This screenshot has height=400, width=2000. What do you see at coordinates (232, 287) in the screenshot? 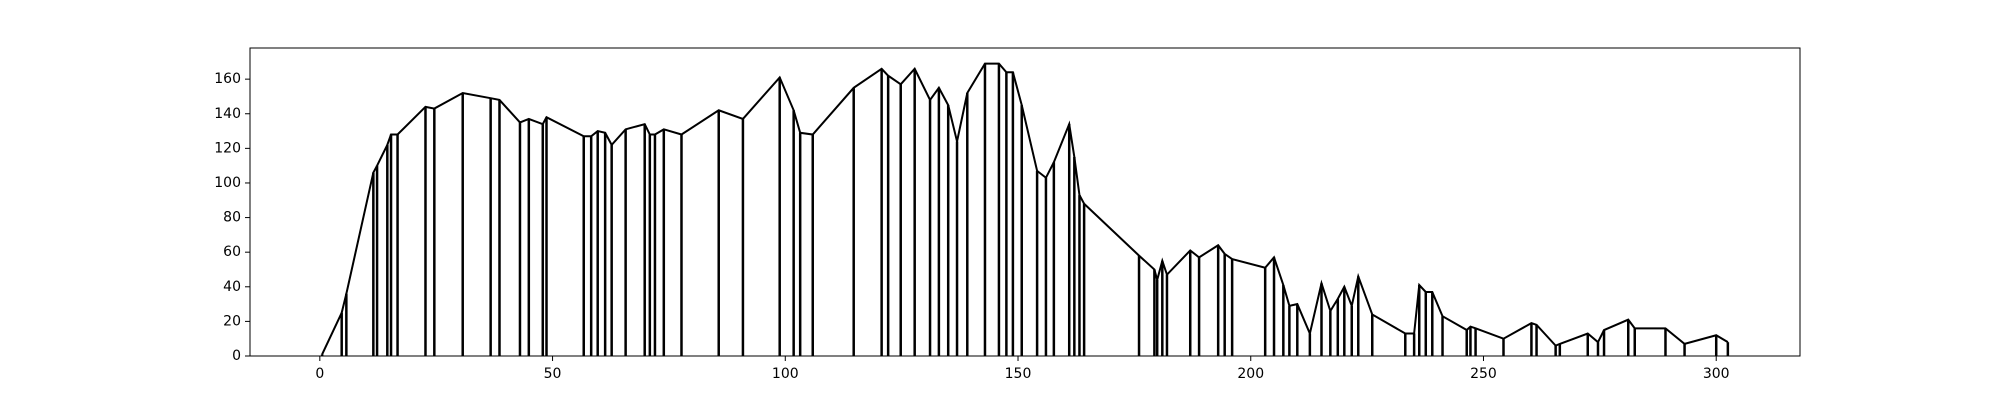
I see `y-tick-label: 40` at bounding box center [232, 287].